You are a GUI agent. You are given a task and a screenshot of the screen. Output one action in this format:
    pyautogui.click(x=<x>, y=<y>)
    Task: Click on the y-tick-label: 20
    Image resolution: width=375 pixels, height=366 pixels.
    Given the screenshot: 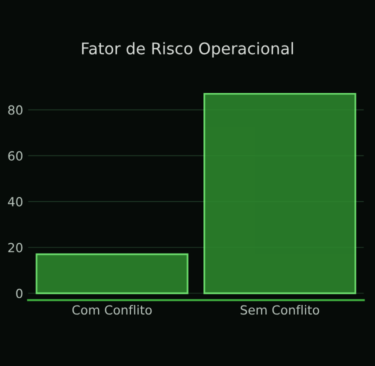 What is the action you would take?
    pyautogui.click(x=15, y=247)
    